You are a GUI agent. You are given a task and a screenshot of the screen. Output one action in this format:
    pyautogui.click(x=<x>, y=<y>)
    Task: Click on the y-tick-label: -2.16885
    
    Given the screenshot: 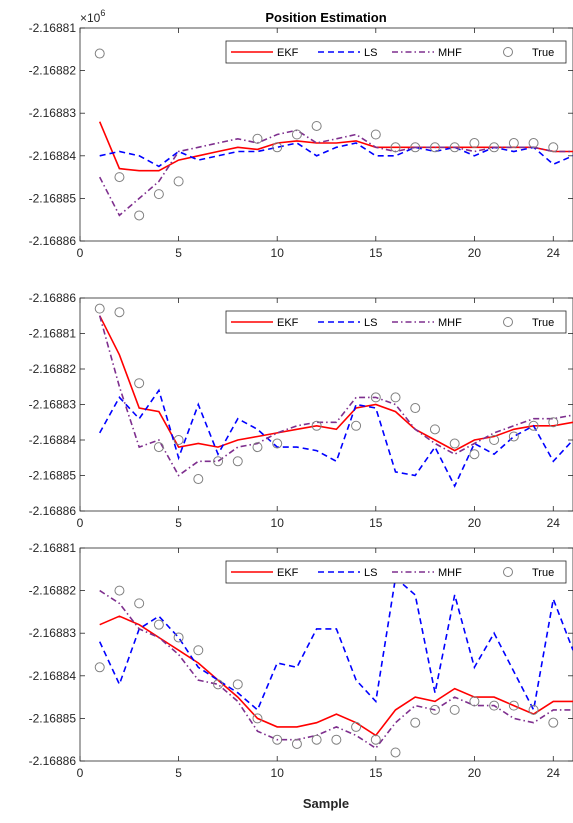 What is the action you would take?
    pyautogui.click(x=53, y=476)
    